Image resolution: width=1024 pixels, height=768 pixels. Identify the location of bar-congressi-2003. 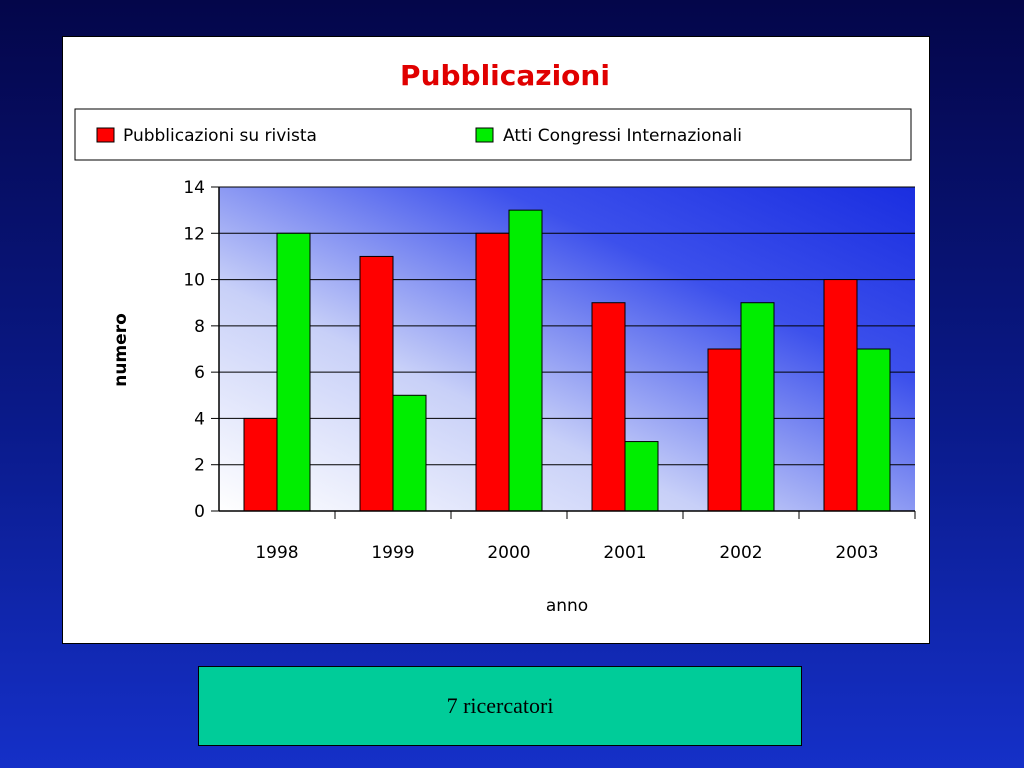
(873, 430).